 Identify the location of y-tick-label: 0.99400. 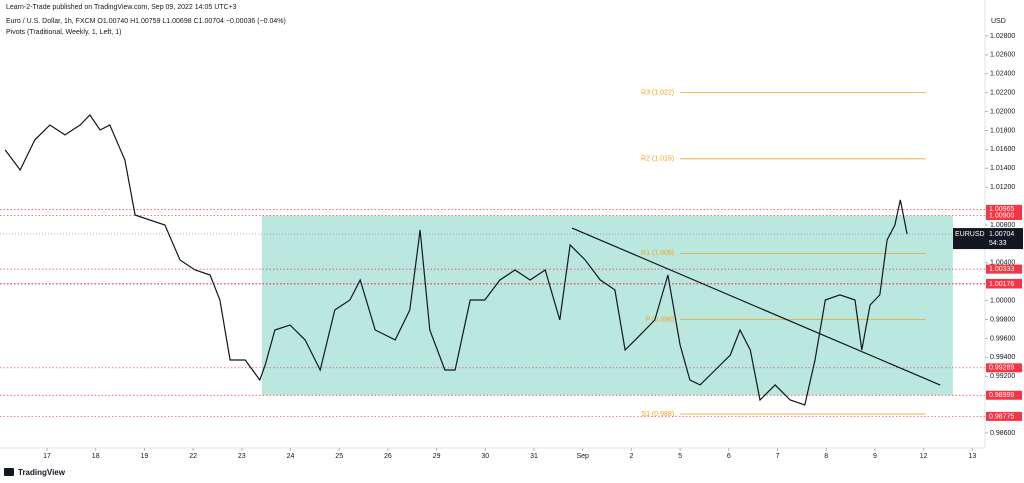
(1002, 357).